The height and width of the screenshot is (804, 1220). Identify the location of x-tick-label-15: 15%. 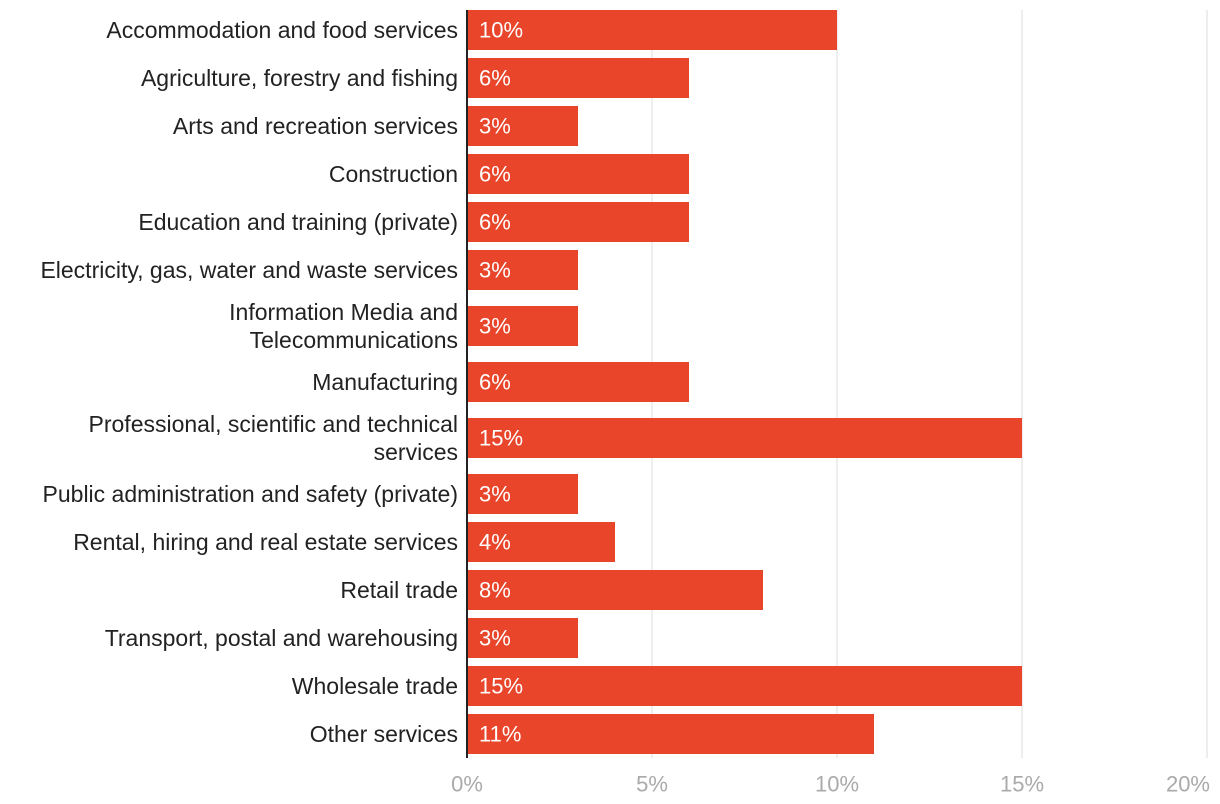
(1022, 784).